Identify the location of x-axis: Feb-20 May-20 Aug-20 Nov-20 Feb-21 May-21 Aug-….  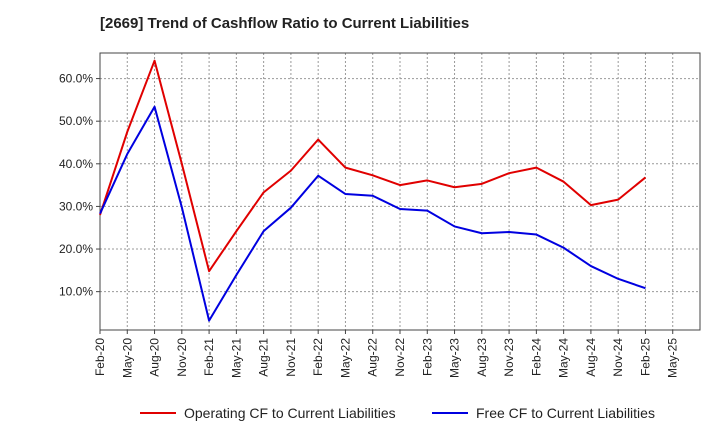
(386, 354).